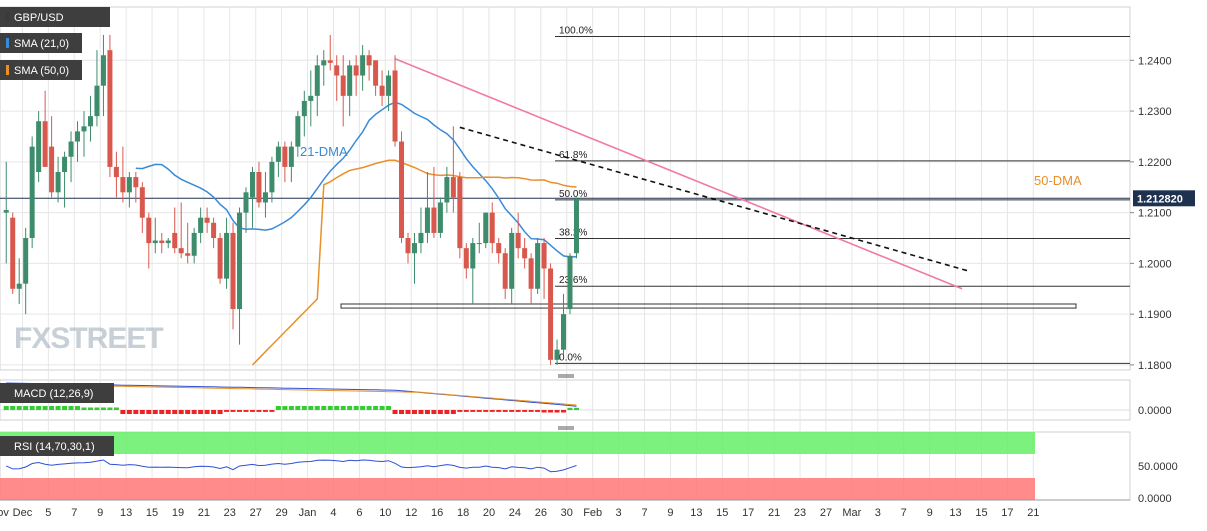 This screenshot has width=1207, height=531. Describe the element at coordinates (1155, 264) in the screenshot. I see `price-tick-label: 1.2000` at that location.